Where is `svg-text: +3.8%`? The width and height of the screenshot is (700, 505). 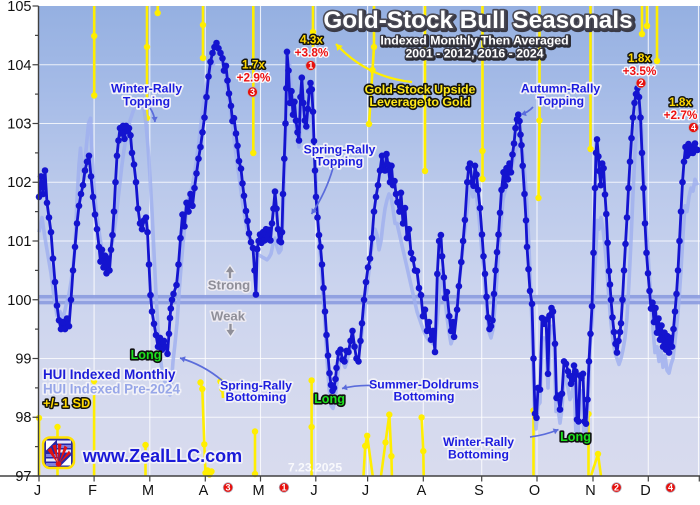 svg-text: +3.8% is located at coordinates (312, 53).